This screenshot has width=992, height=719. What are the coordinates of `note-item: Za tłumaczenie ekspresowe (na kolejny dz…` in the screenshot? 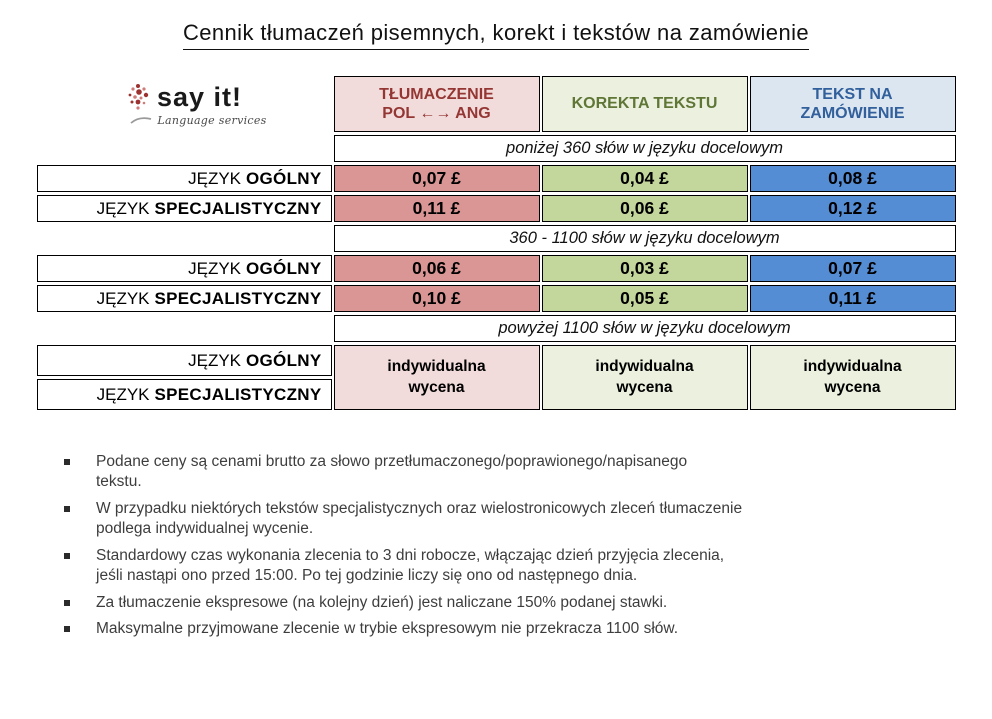 It's located at (505, 603).